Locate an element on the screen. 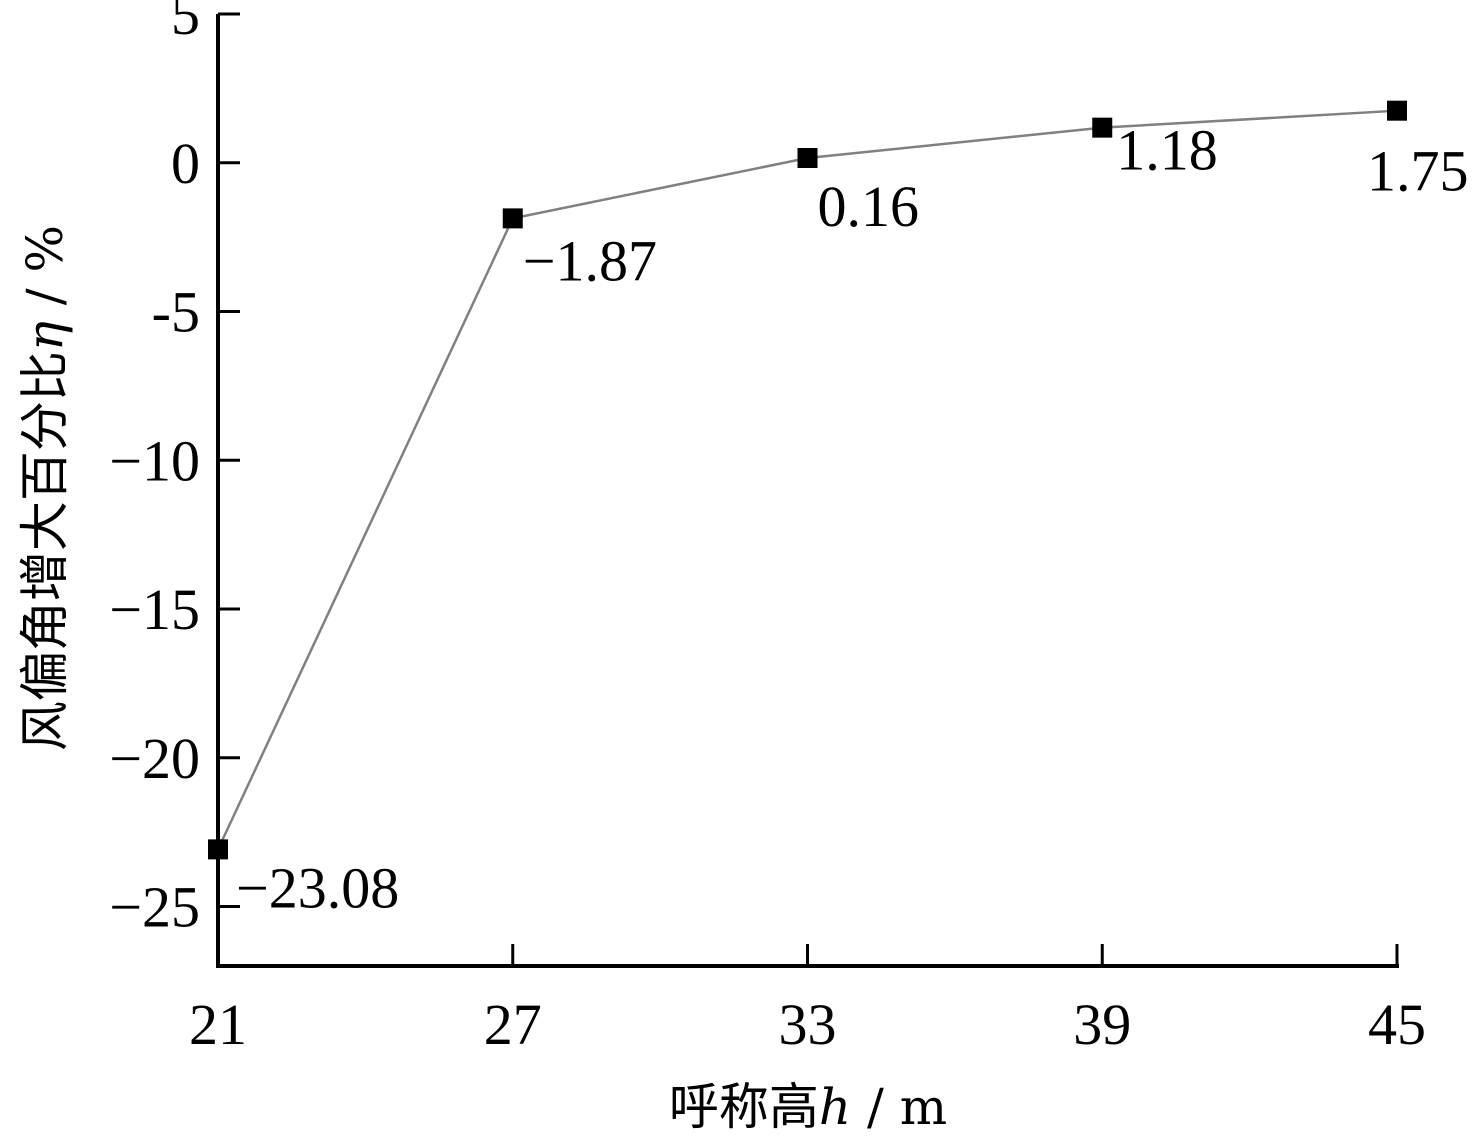  y-tick-label: 5 is located at coordinates (185, 23).